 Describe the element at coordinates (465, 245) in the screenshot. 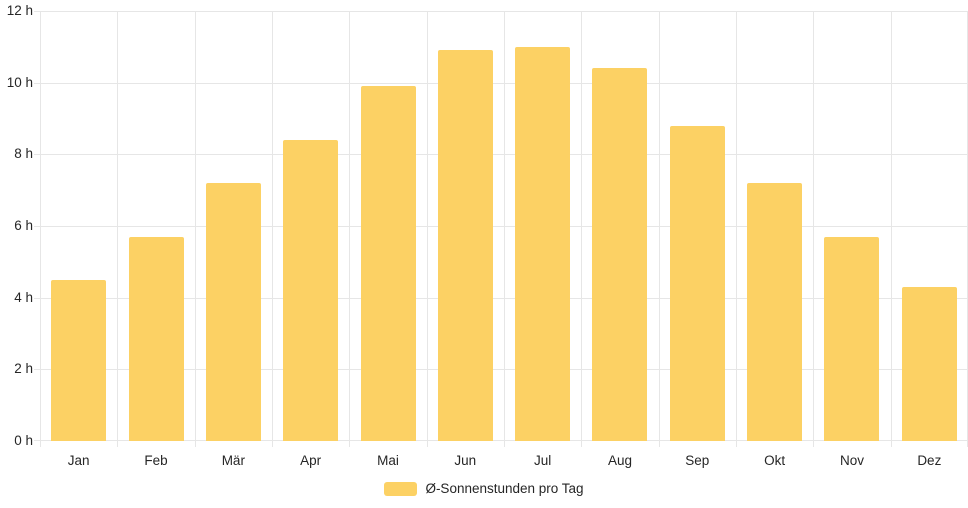

I see `bar-jun` at that location.